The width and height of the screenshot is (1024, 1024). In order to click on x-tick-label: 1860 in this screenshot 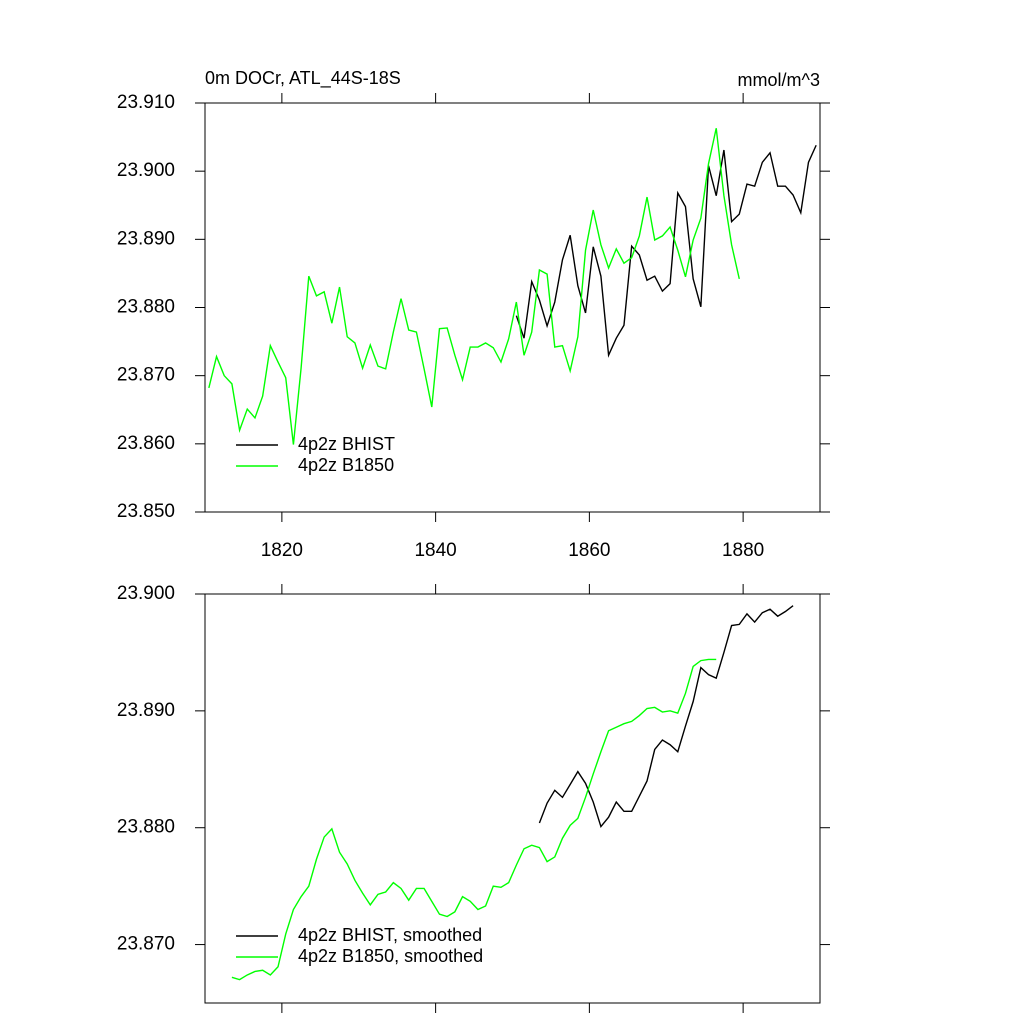, I will do `click(589, 550)`.